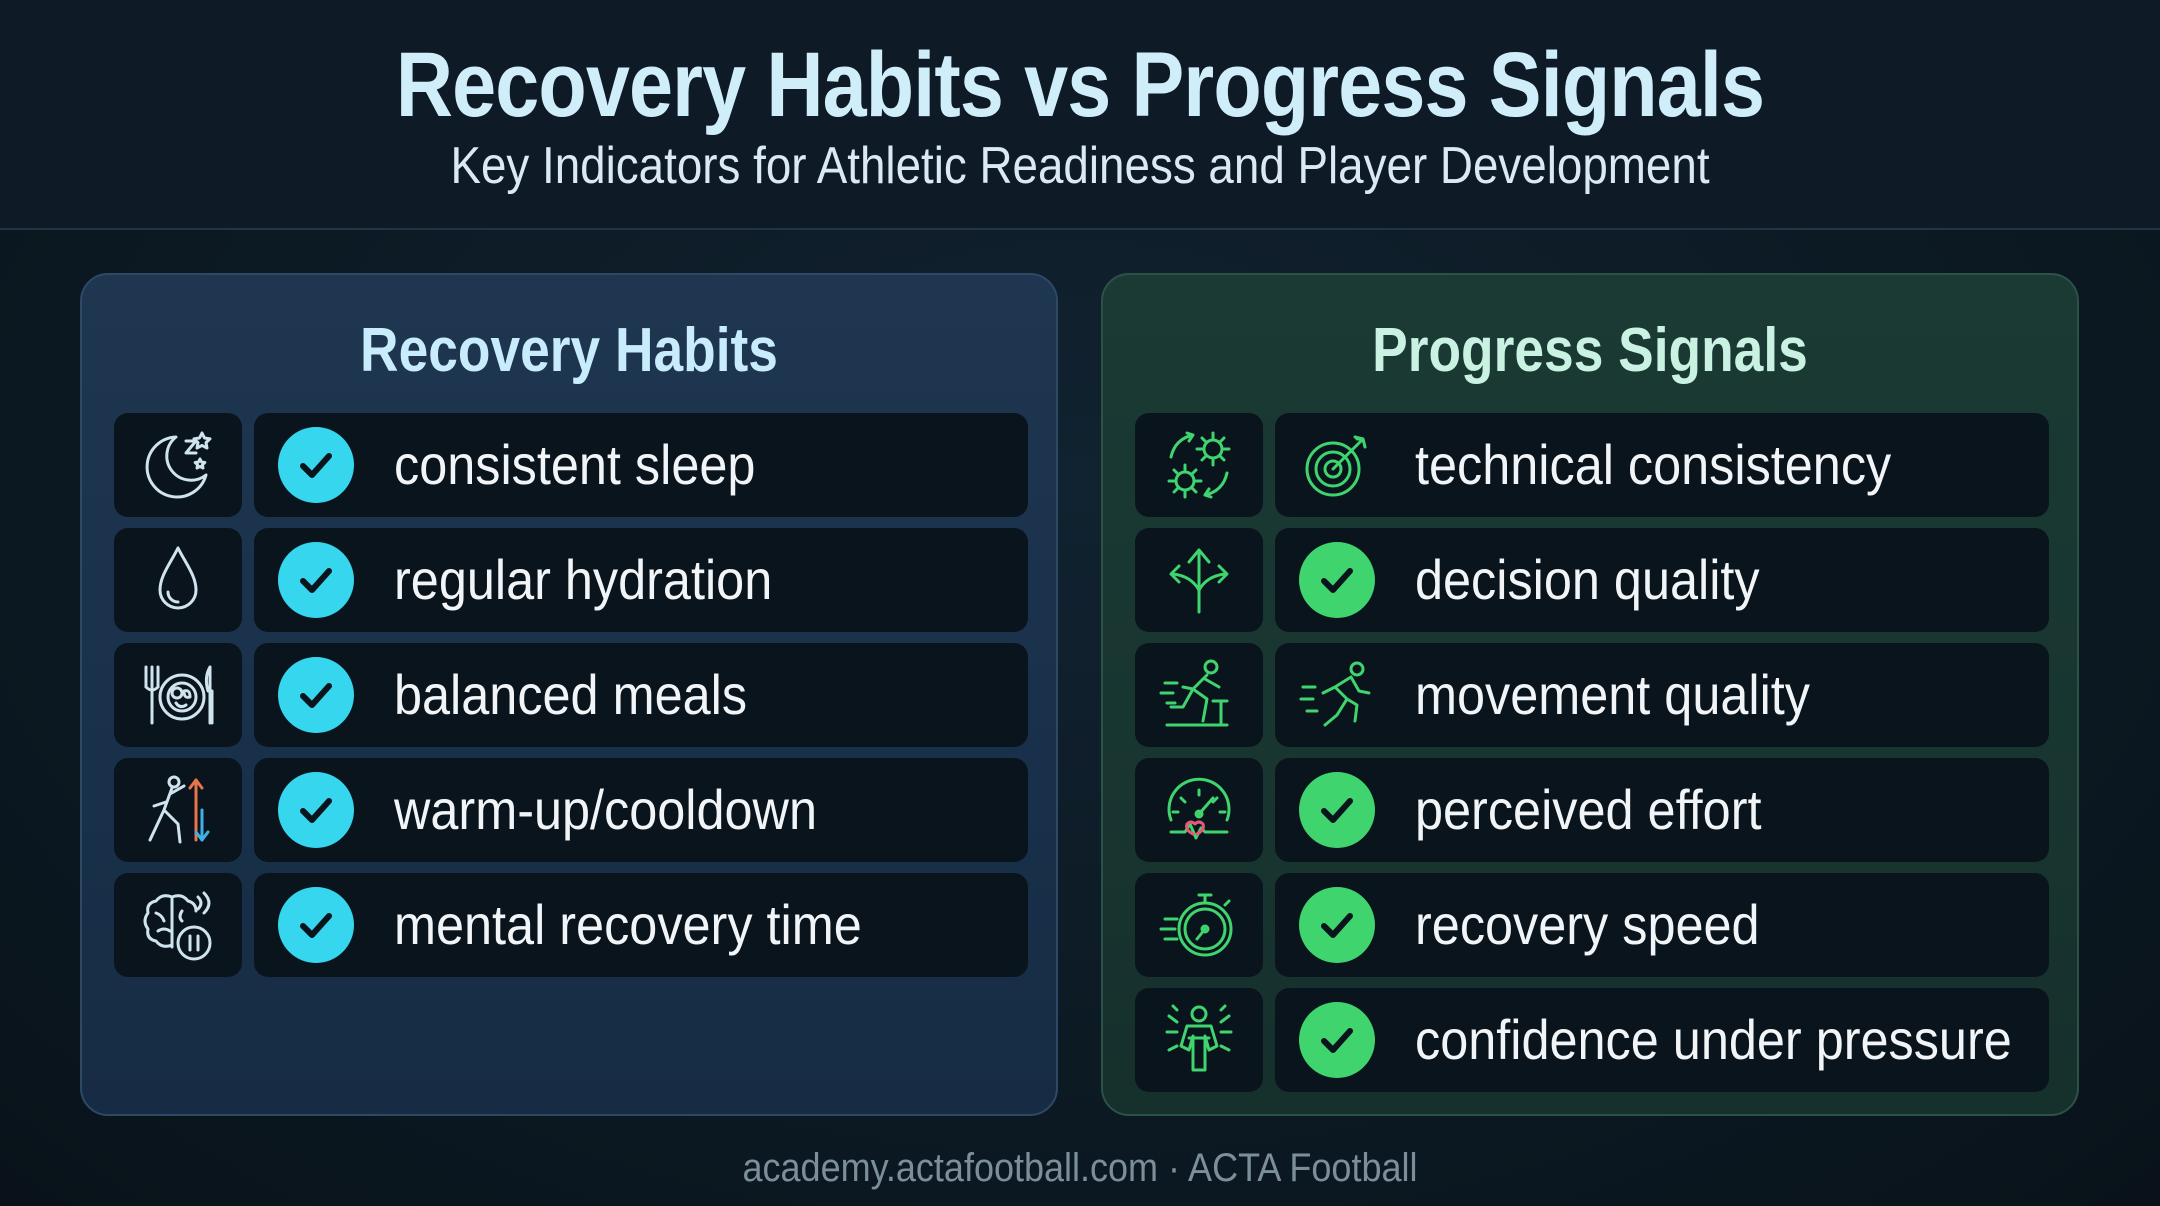  I want to click on recovery-item: regular hydration, so click(571, 580).